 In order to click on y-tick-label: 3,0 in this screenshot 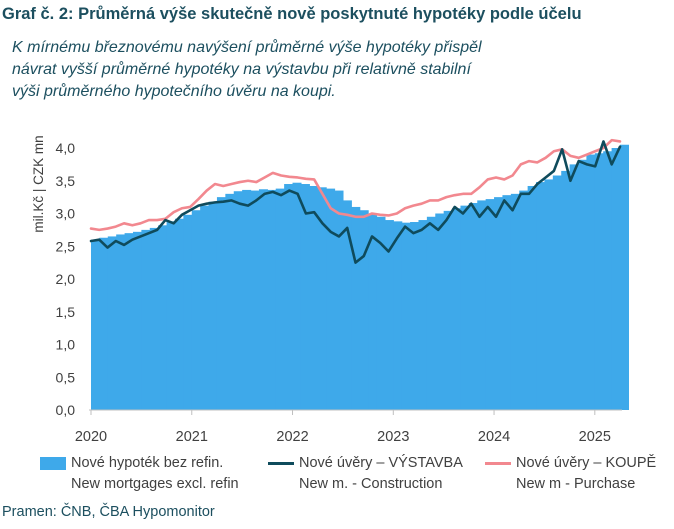, I will do `click(66, 214)`.